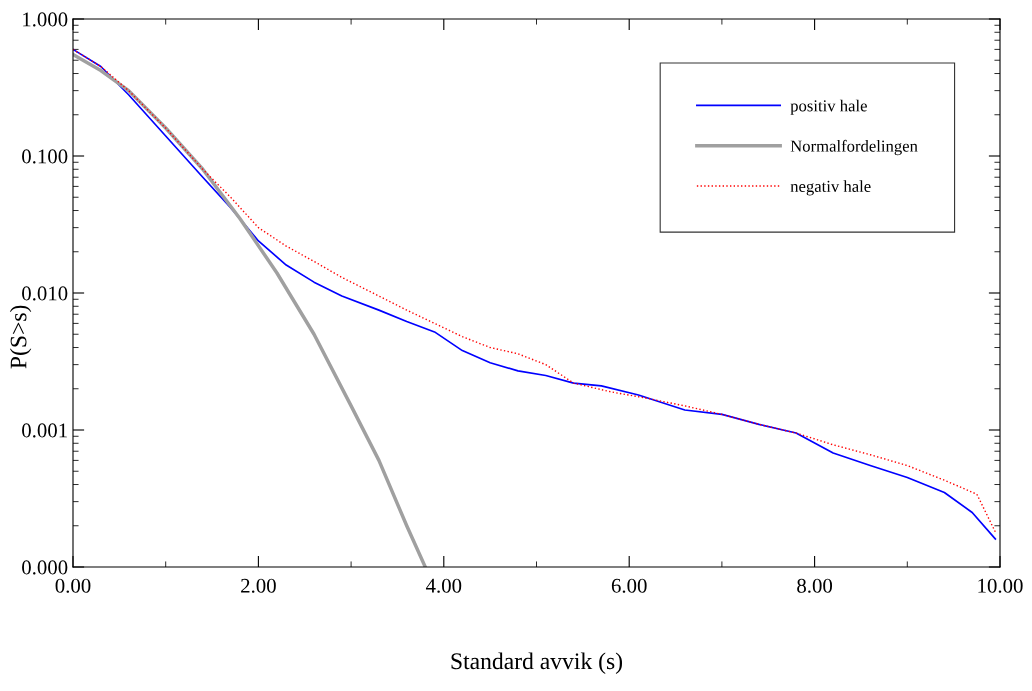  Describe the element at coordinates (20, 337) in the screenshot. I see `y-axis-title: P(S>s)` at that location.